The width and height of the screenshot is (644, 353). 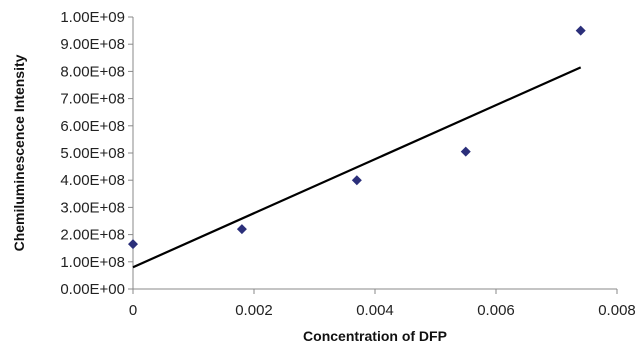 I want to click on y-tick-label: 9.00E+08, so click(x=92, y=44).